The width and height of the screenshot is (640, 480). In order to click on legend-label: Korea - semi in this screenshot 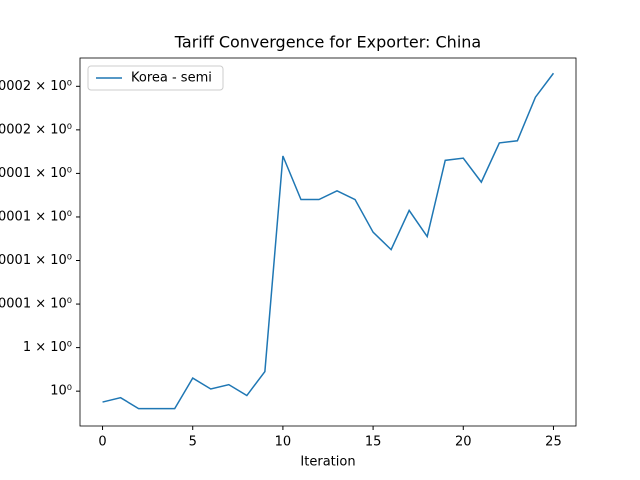, I will do `click(171, 78)`.